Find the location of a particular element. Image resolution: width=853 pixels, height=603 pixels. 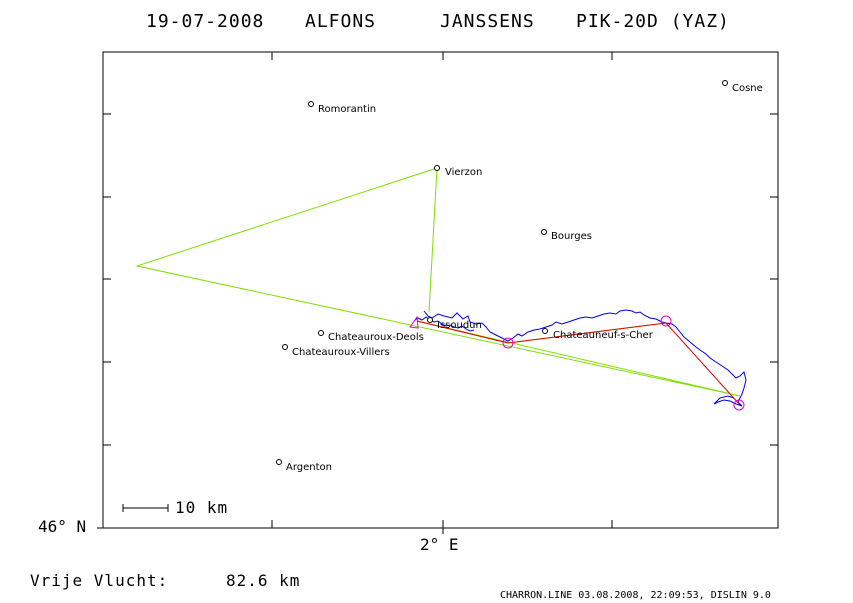

city-issoudun: Issoudun is located at coordinates (454, 324).